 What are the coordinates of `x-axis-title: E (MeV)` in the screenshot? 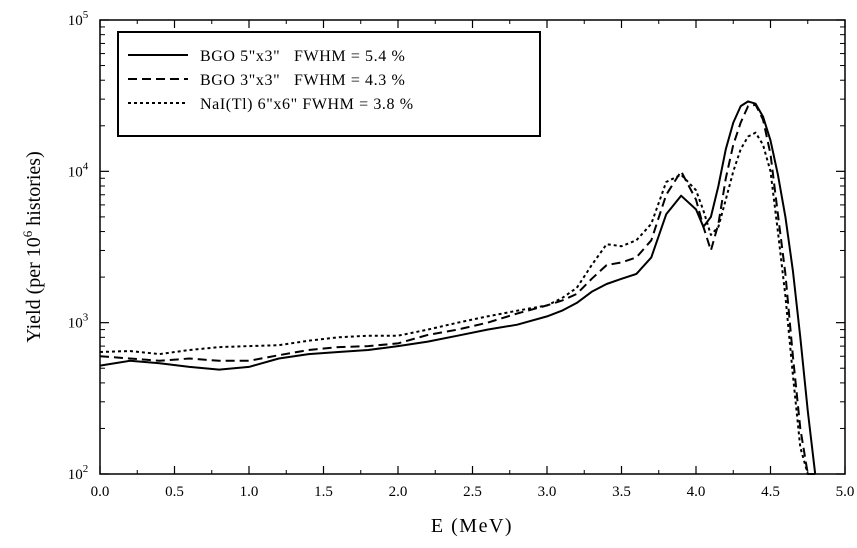 It's located at (472, 526).